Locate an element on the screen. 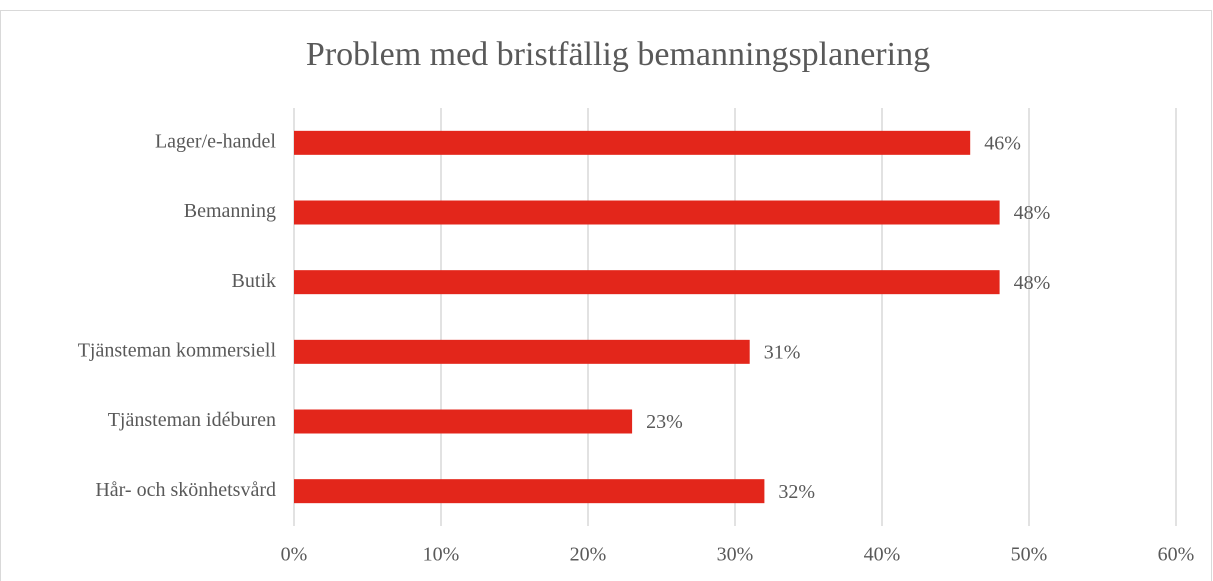 This screenshot has width=1213, height=581. y-tick-label: Tjänsteman kommersiell is located at coordinates (177, 350).